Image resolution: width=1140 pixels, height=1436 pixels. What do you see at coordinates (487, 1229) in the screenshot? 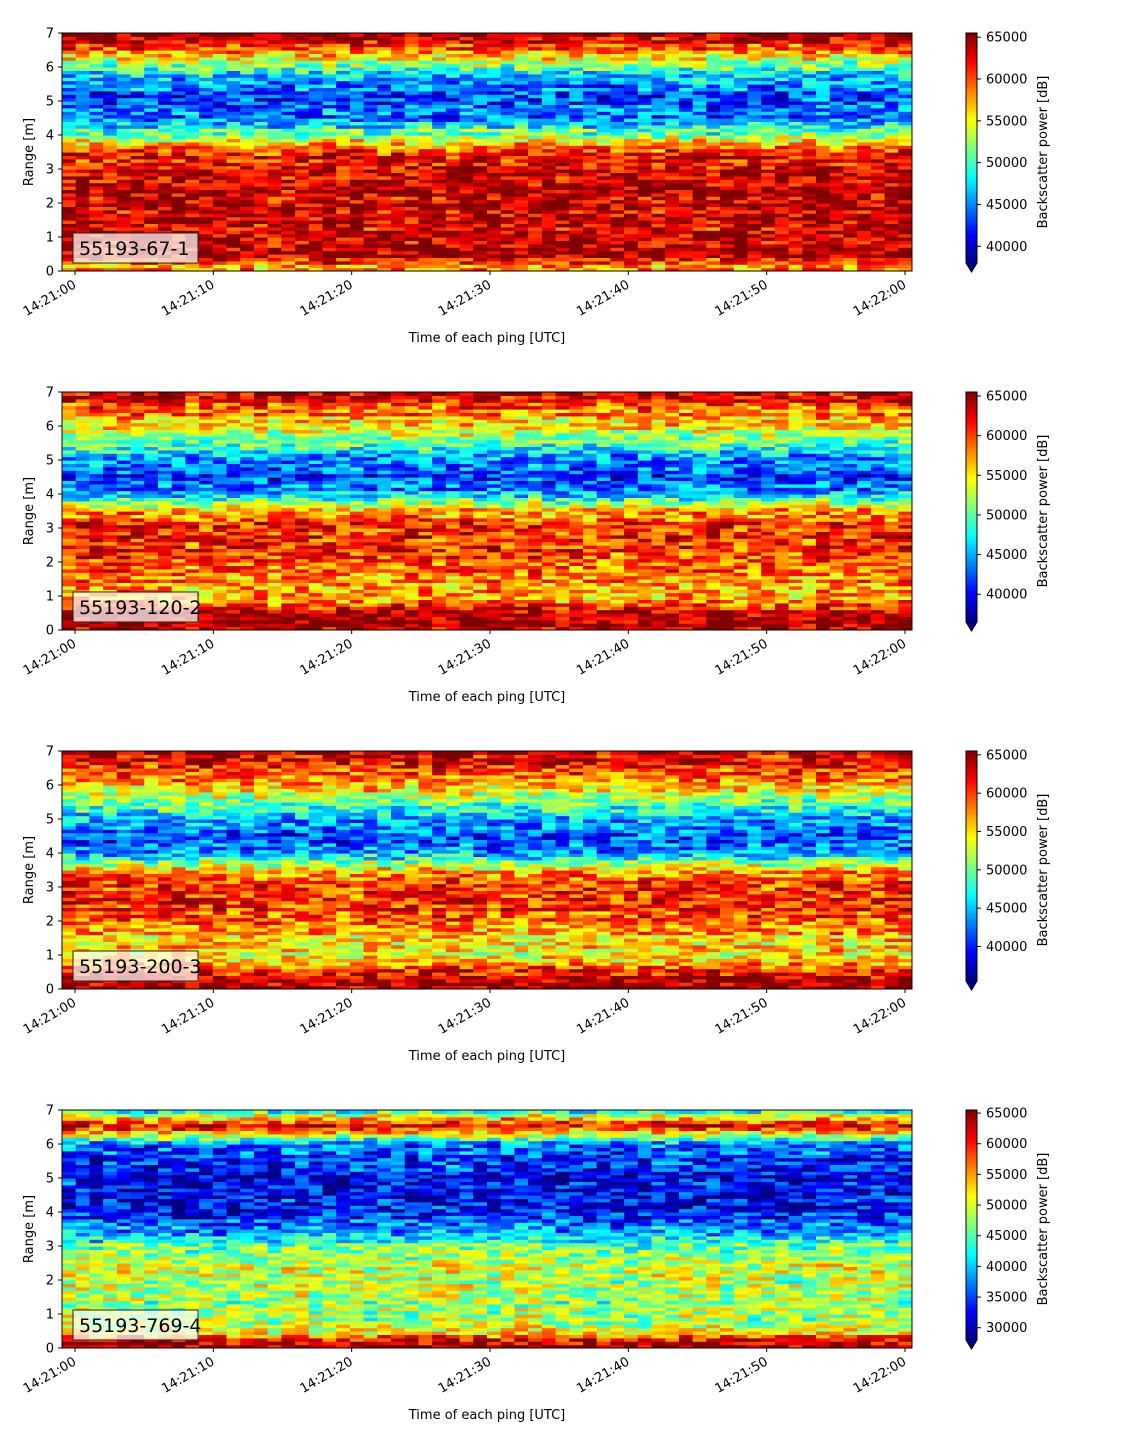
I see `plot-frame` at bounding box center [487, 1229].